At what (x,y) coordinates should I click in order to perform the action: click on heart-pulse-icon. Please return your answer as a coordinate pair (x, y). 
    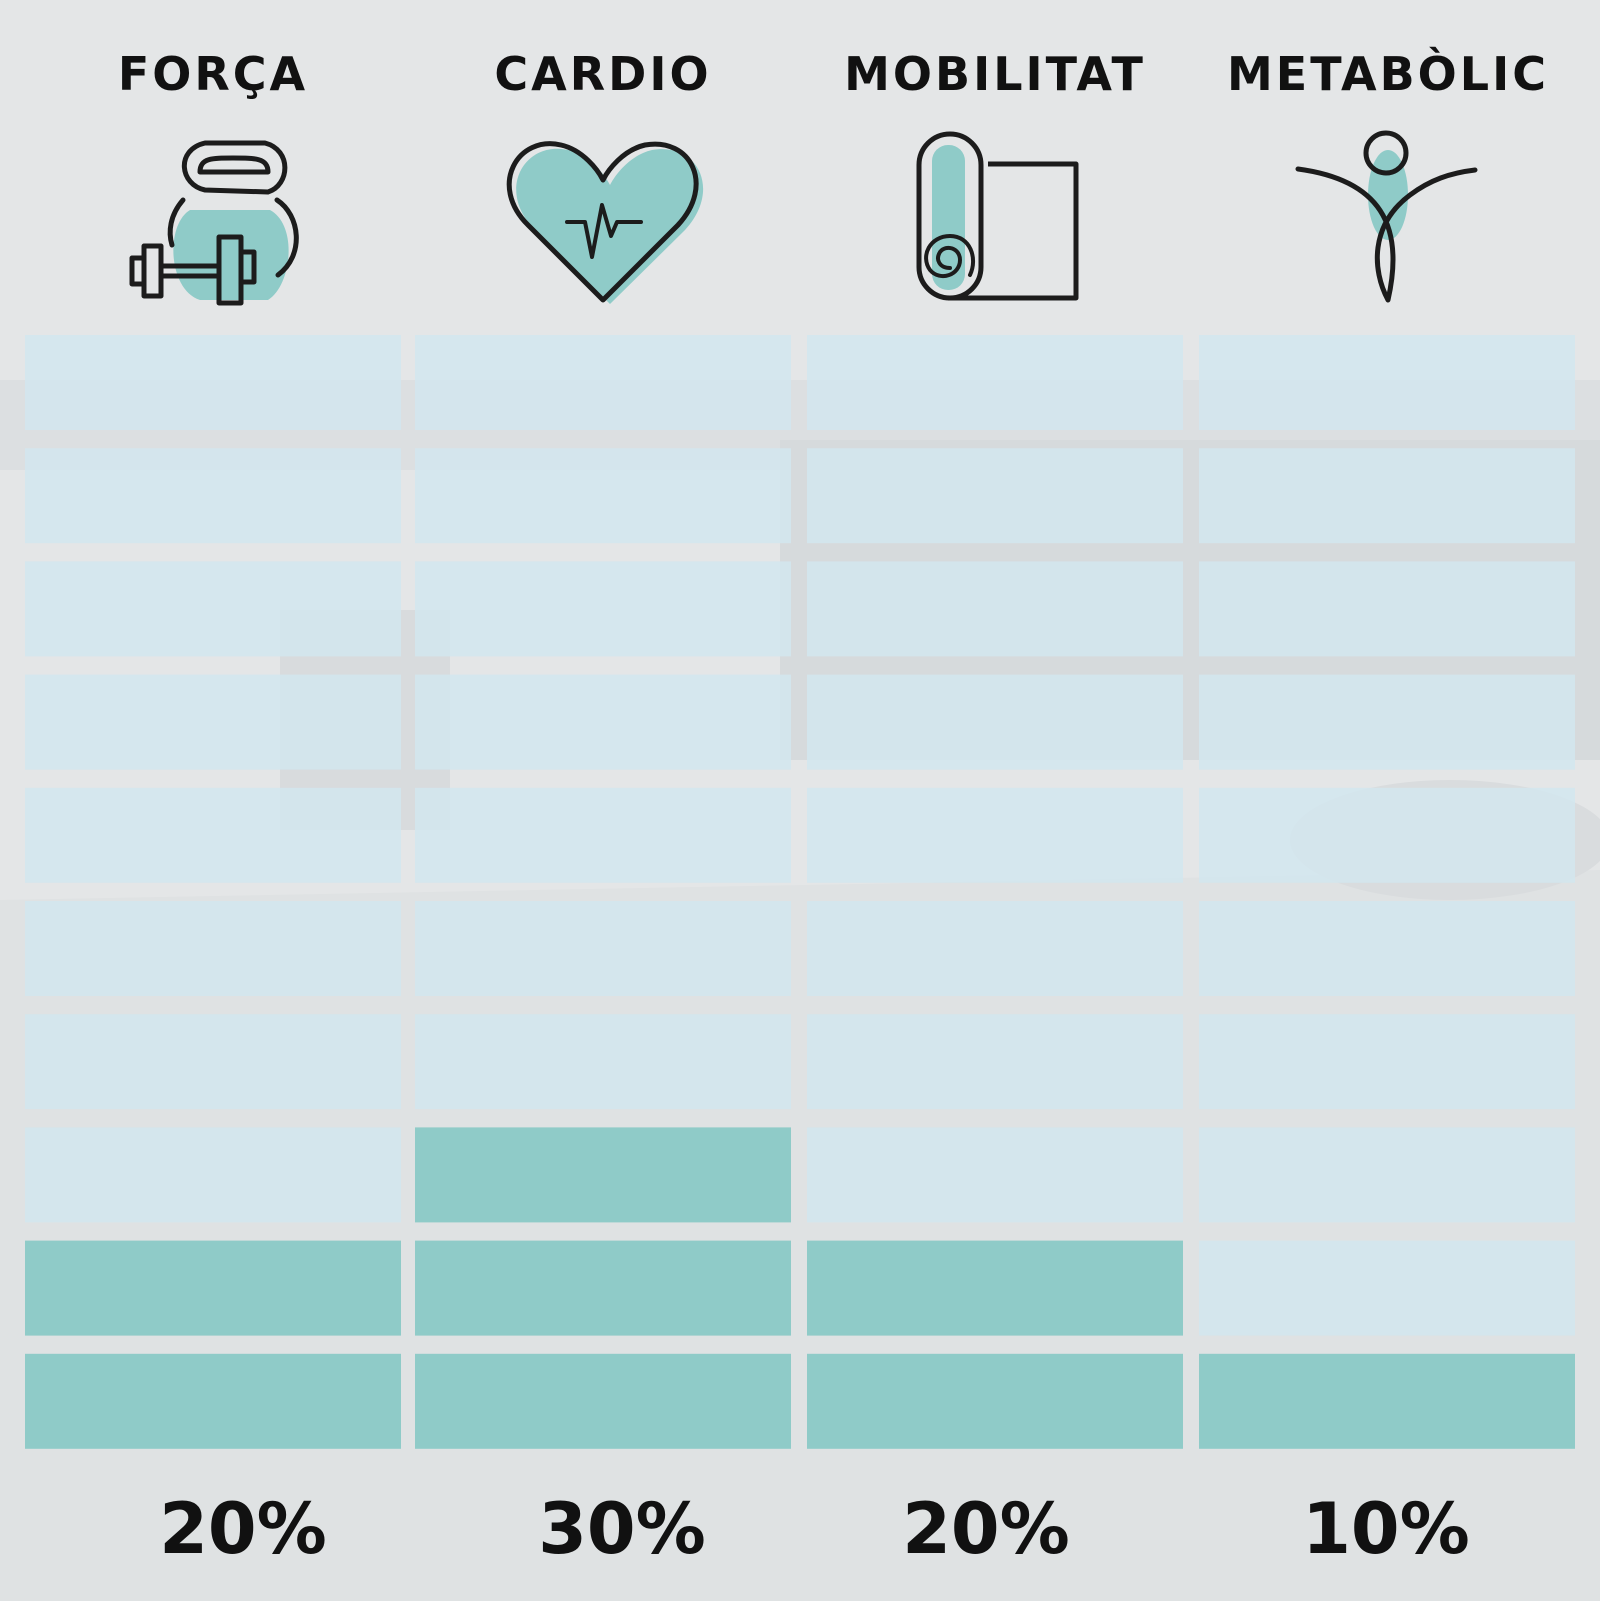
    Looking at the image, I should click on (605, 222).